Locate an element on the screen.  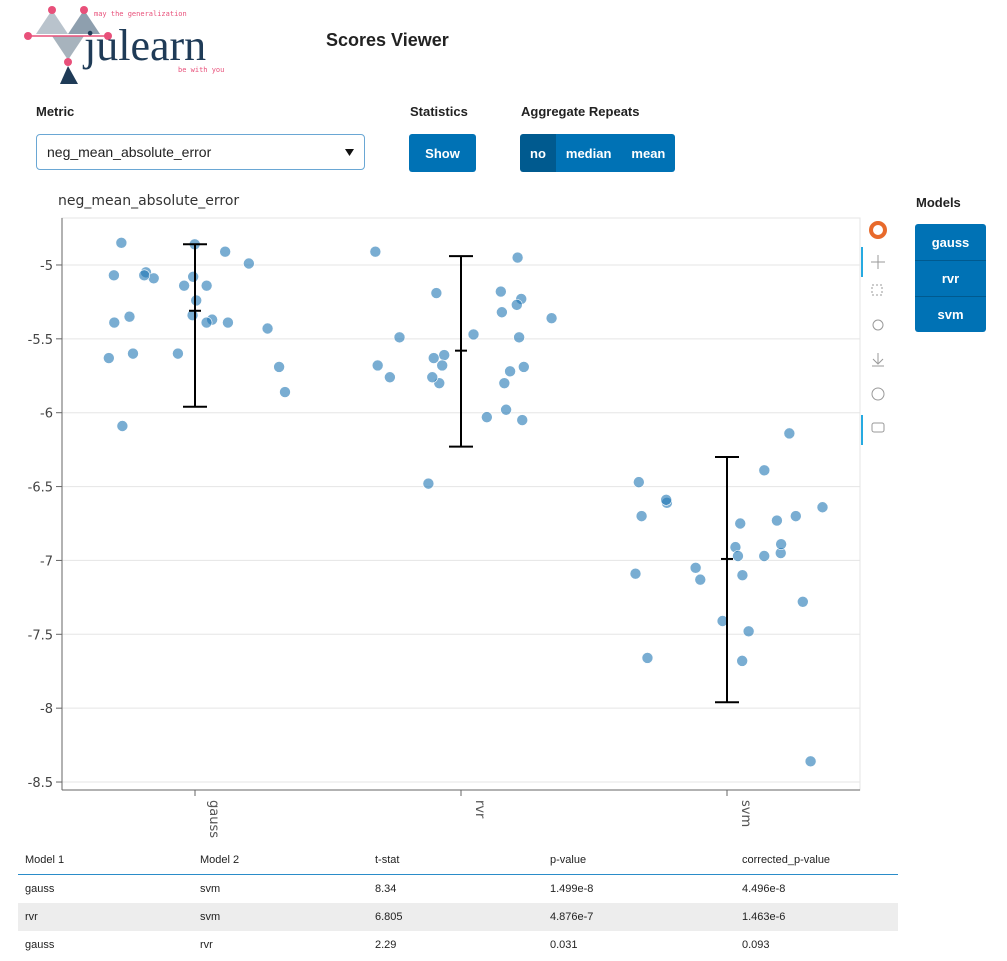
y-tick-label: -5.5 is located at coordinates (40, 340).